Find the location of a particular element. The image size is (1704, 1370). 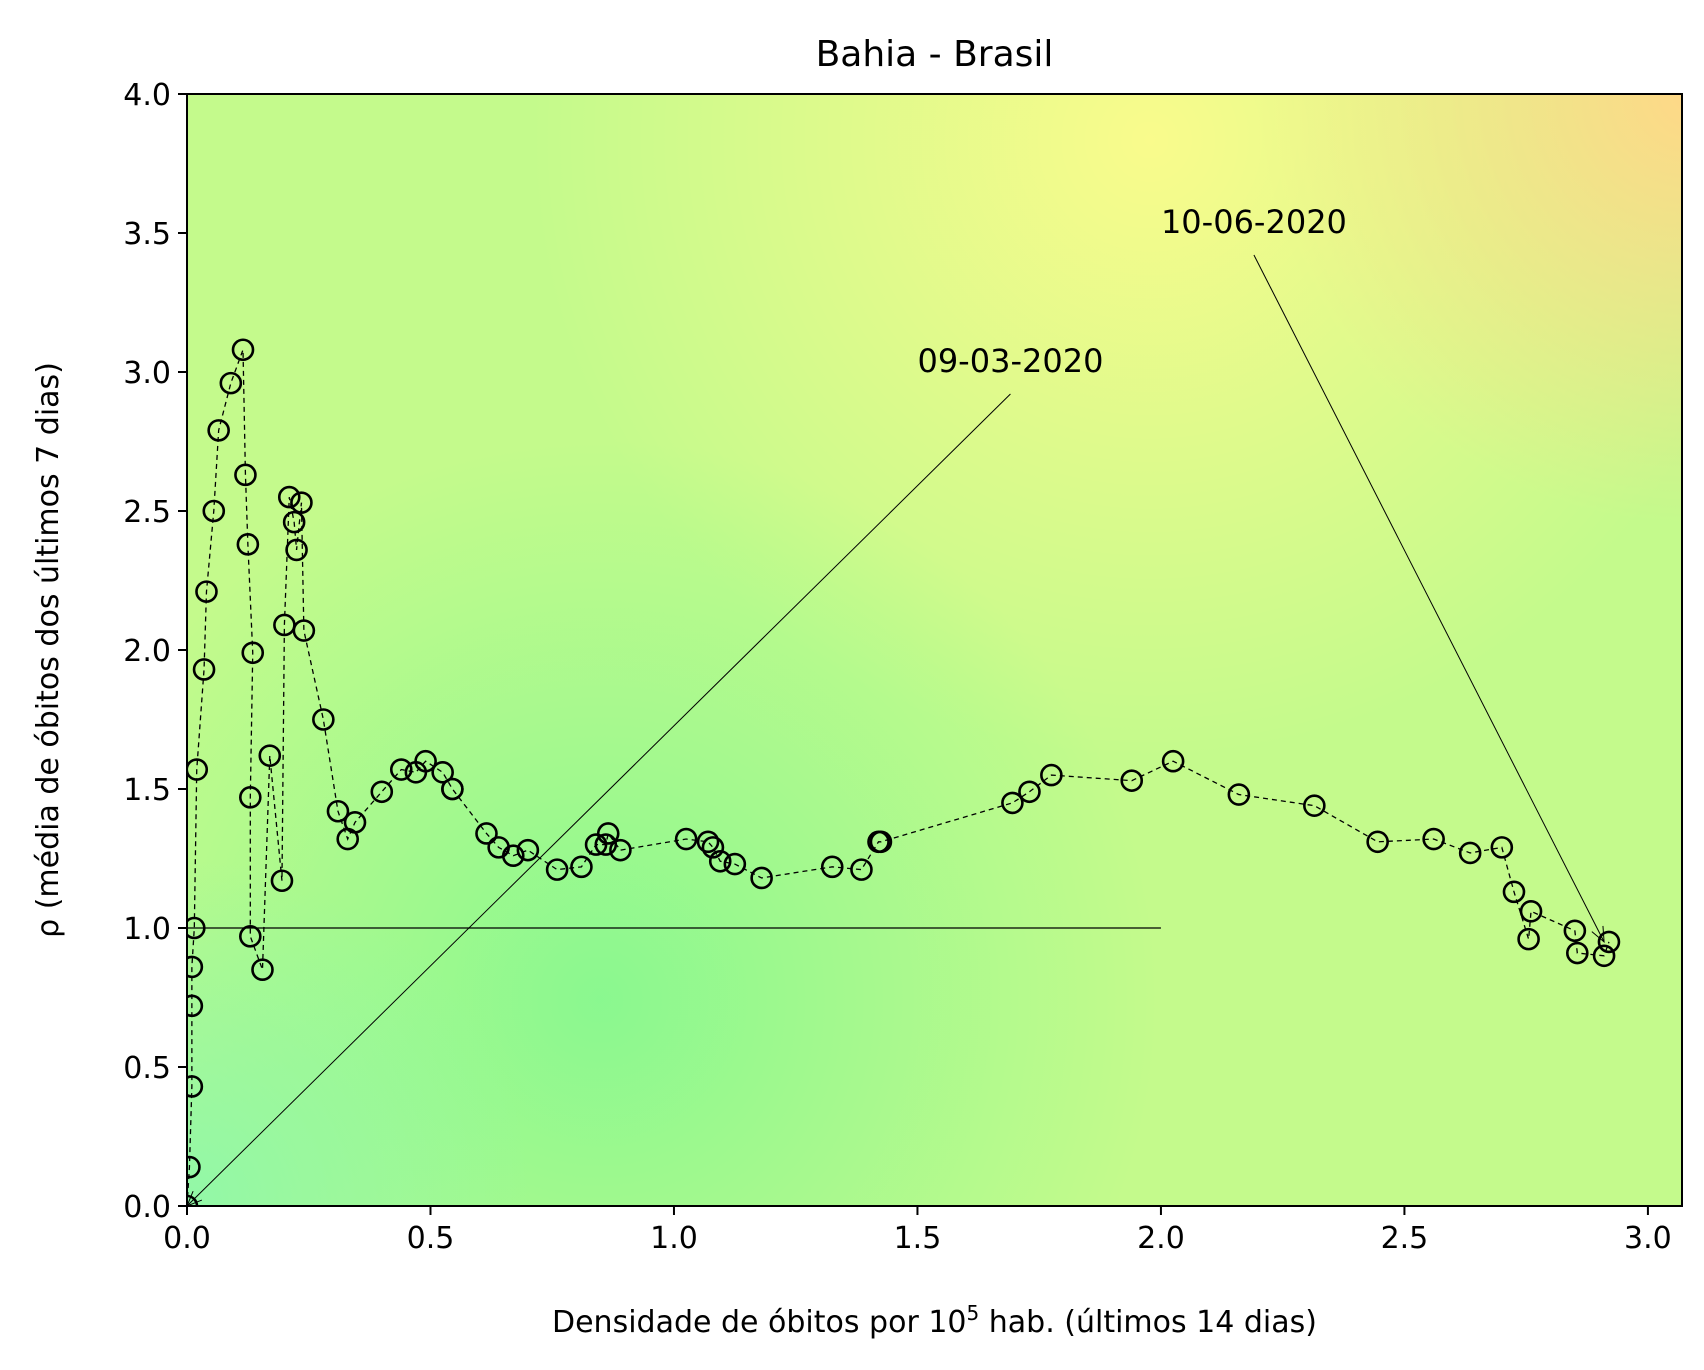

y-tick-label: 1.5 is located at coordinates (147, 790).